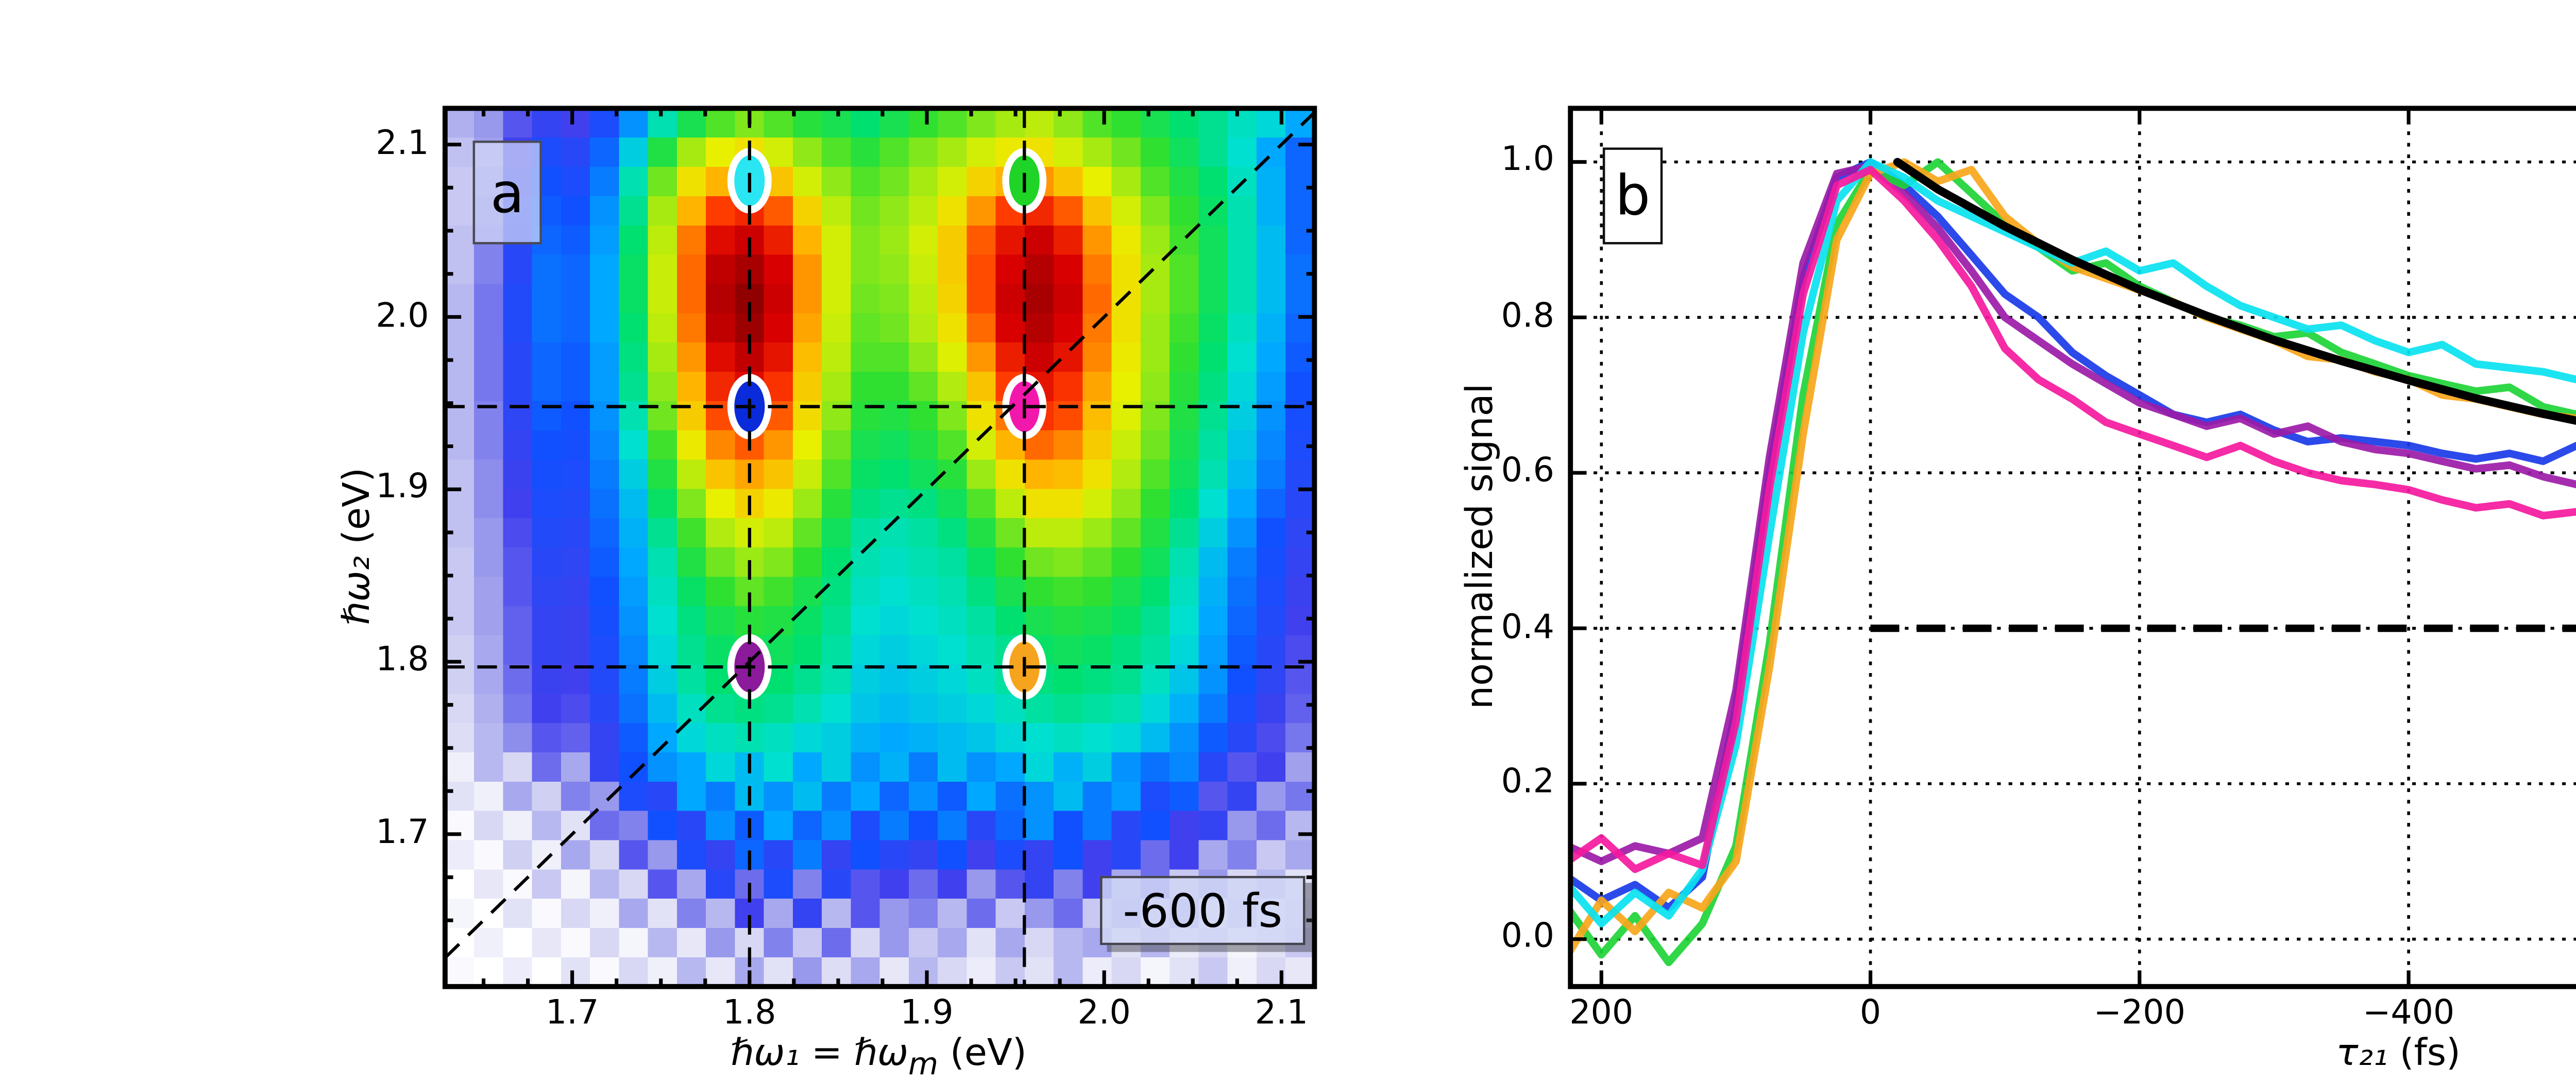 The image size is (2576, 1084). What do you see at coordinates (1602, 1014) in the screenshot?
I see `panel-b-xtick-200: 200` at bounding box center [1602, 1014].